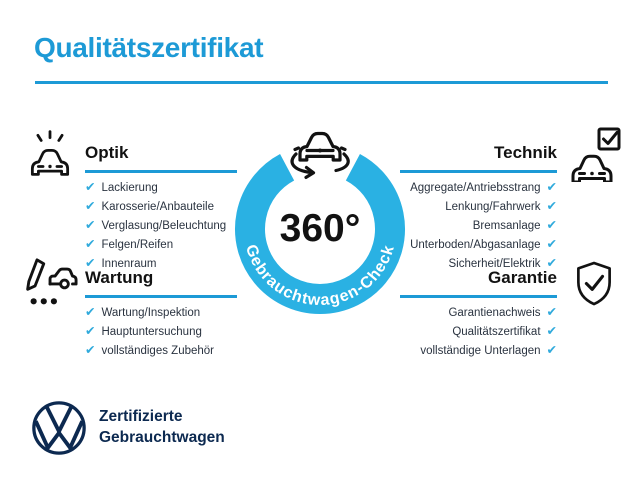 This screenshot has height=480, width=640. What do you see at coordinates (151, 312) in the screenshot?
I see `checklist-item-label: Wartung/Inspektion` at bounding box center [151, 312].